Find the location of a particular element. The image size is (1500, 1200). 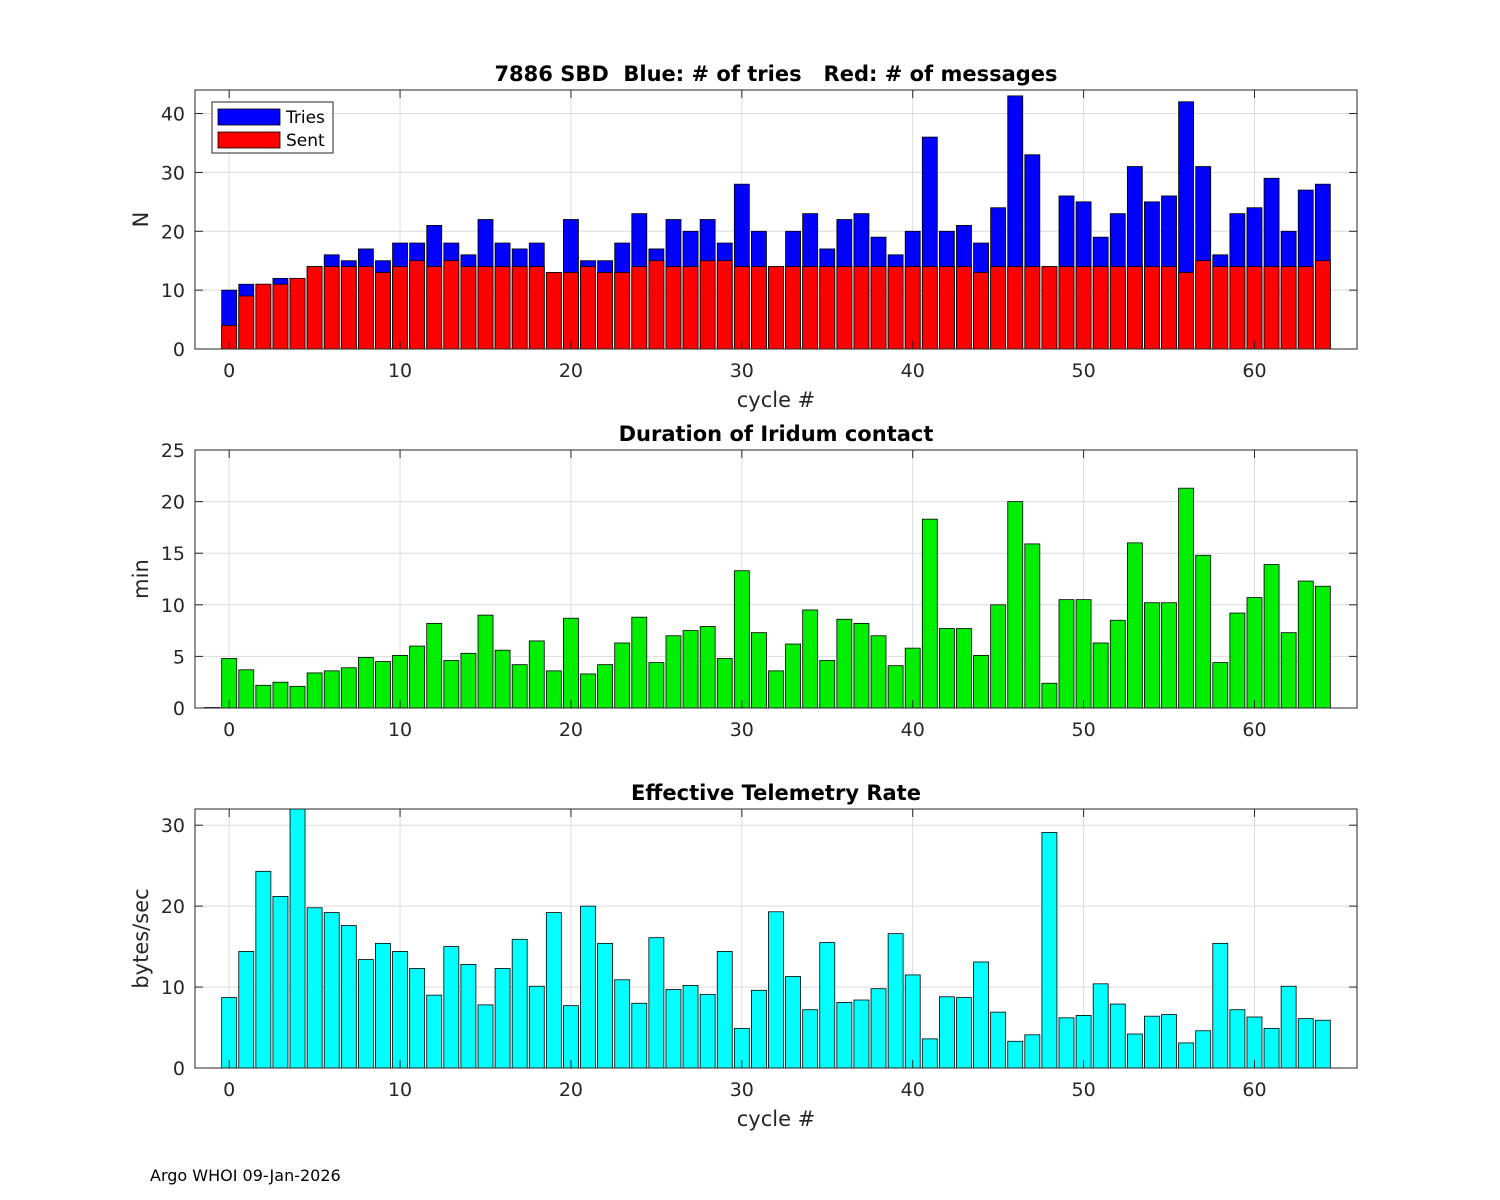

legend-label-sent: Sent is located at coordinates (305, 141).